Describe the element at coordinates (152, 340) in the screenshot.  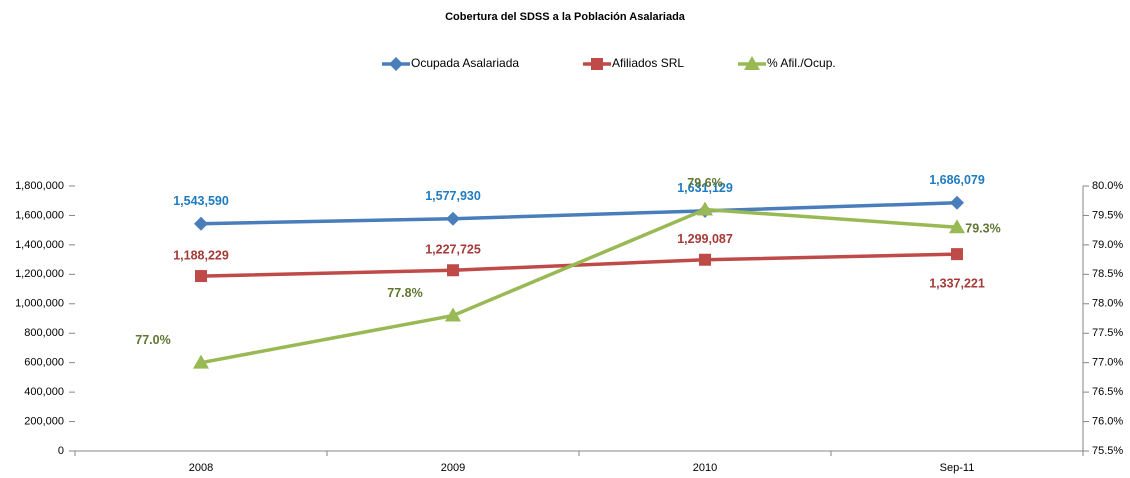
I see `value-label: 77.0%` at that location.